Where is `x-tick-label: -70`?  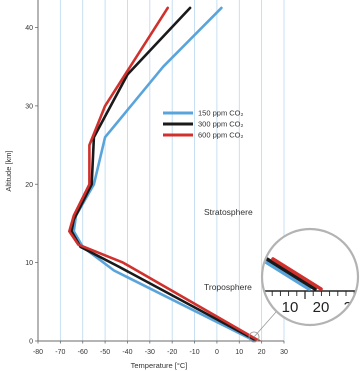
x-tick-label: -70 is located at coordinates (60, 352).